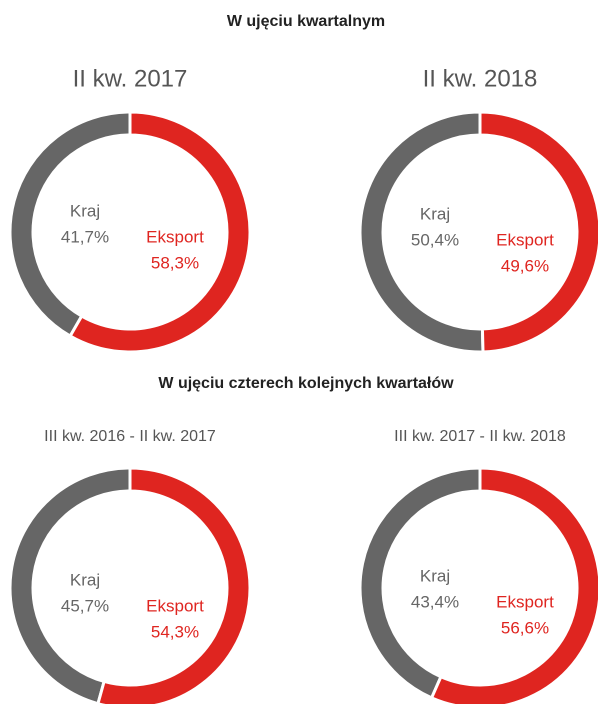 Image resolution: width=598 pixels, height=704 pixels. Describe the element at coordinates (525, 627) in the screenshot. I see `value-label: 56,6%` at that location.